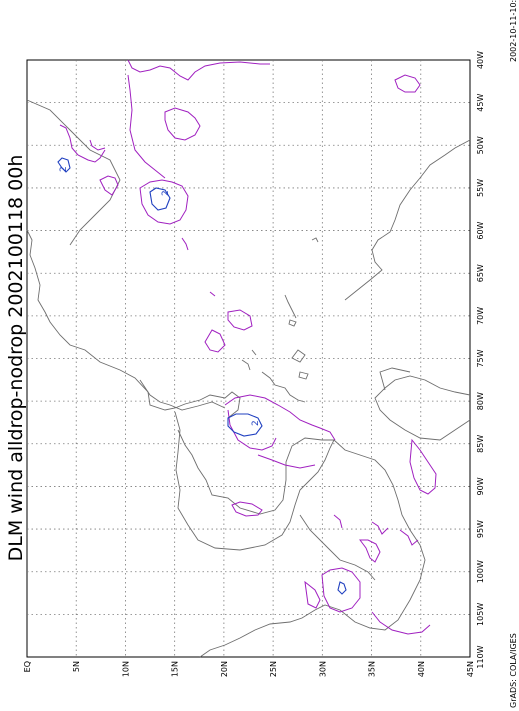  Describe the element at coordinates (303, 375) in the screenshot. I see `island-jamaica` at that location.